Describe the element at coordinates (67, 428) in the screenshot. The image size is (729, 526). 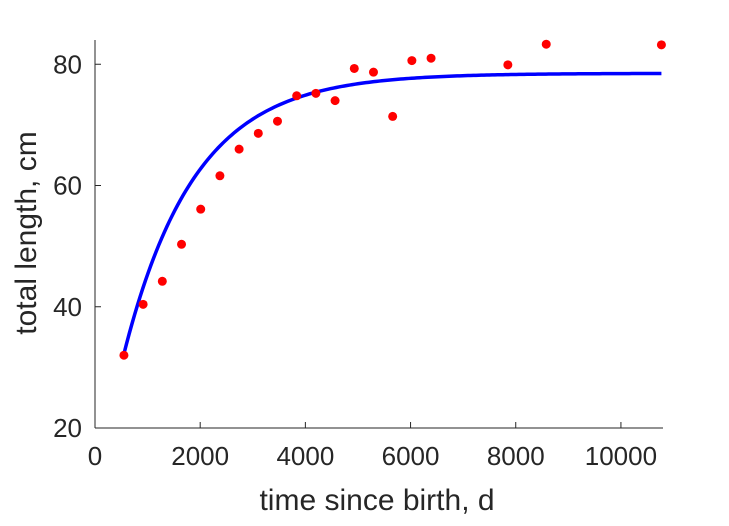
I see `y-tick-label: 20` at that location.